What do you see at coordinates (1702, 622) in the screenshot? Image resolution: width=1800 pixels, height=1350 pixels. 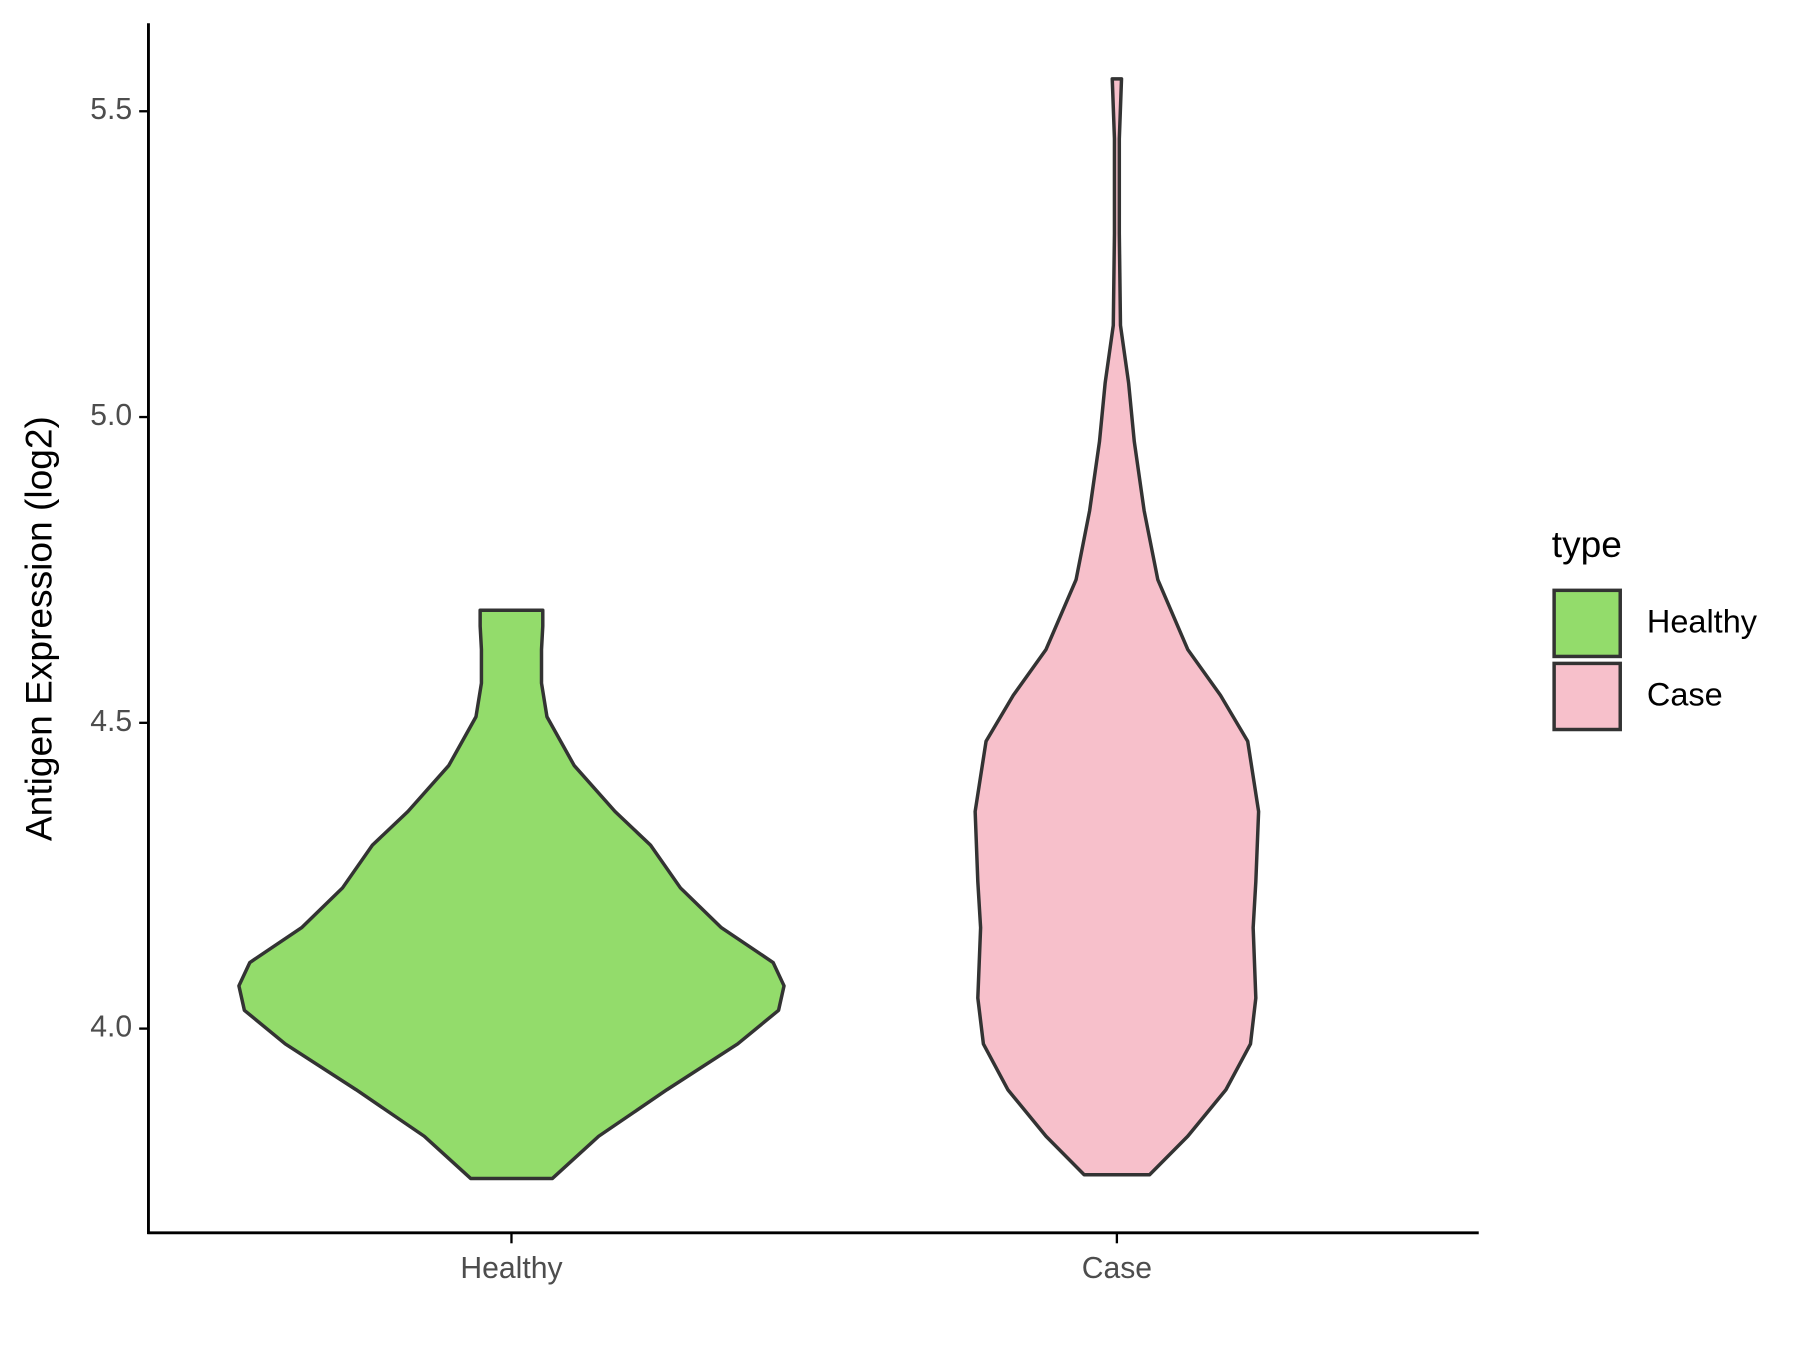 I see `legend-label: Healthy` at bounding box center [1702, 622].